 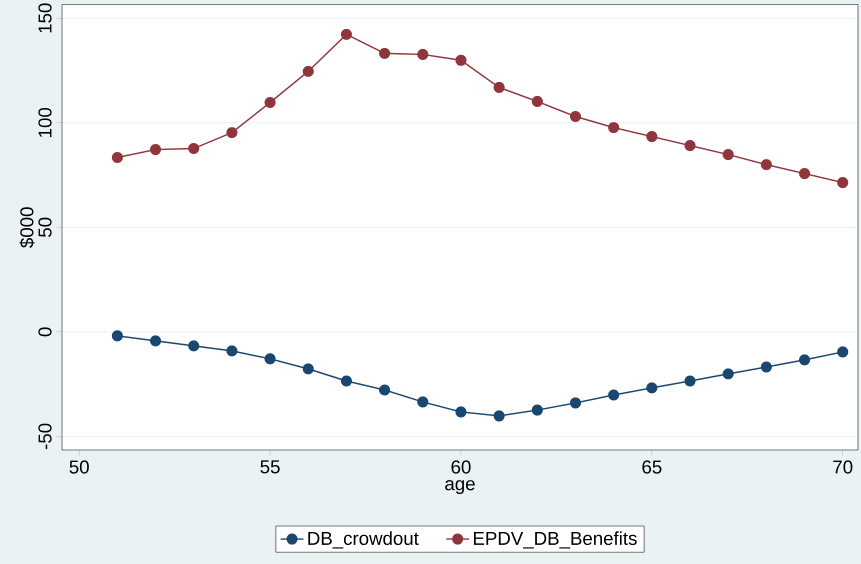 I want to click on y-tick-label: 100, so click(x=45, y=122).